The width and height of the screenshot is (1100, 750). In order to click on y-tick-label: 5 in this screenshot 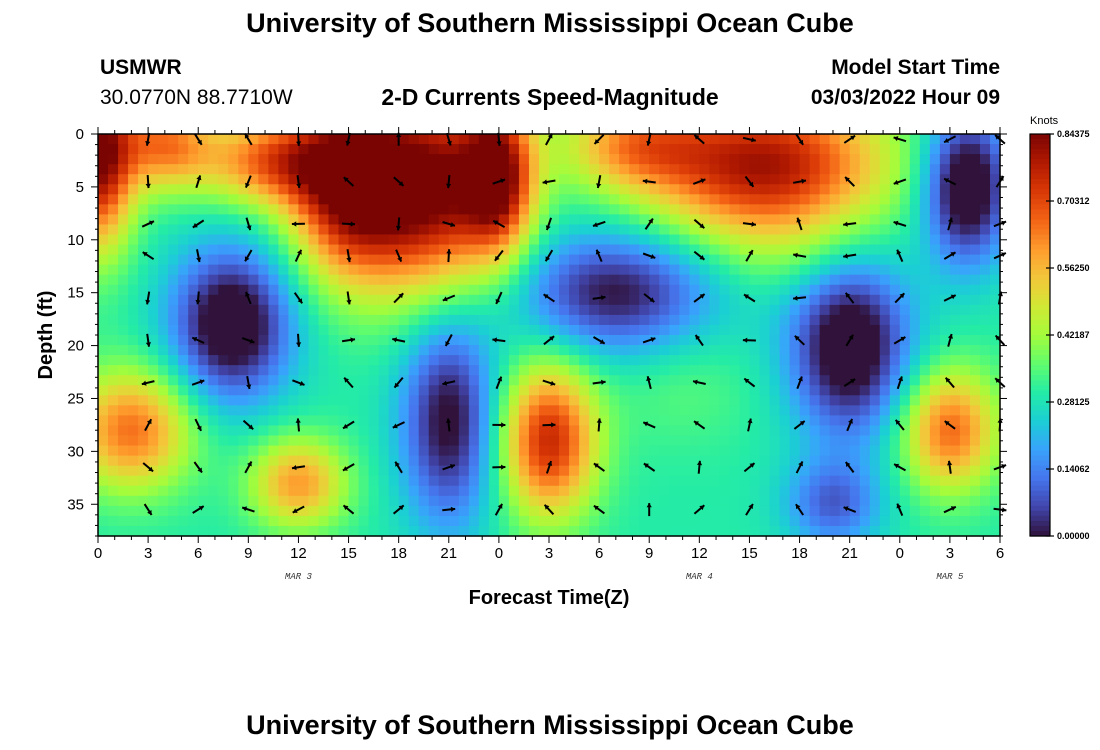, I will do `click(80, 187)`.